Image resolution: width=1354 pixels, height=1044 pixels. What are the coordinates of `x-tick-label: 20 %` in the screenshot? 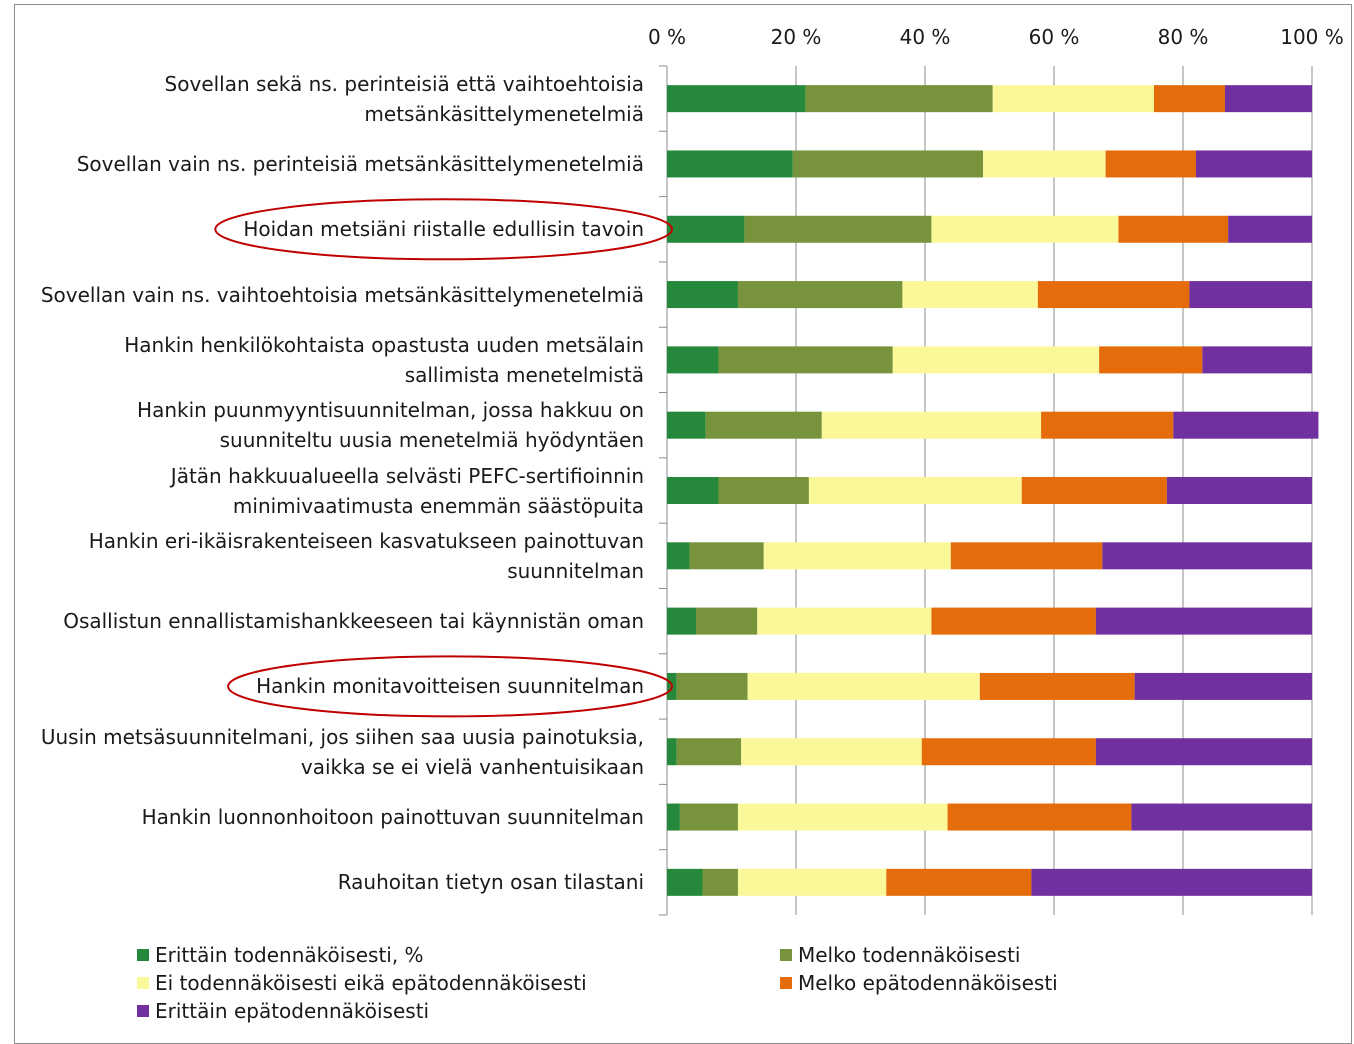 It's located at (796, 37).